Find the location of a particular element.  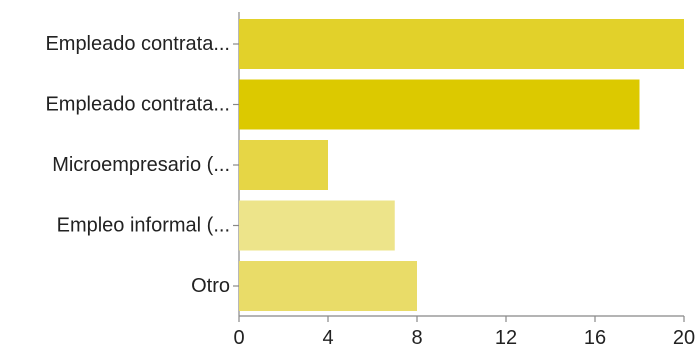

x-tick-label-16: 16 is located at coordinates (595, 338).